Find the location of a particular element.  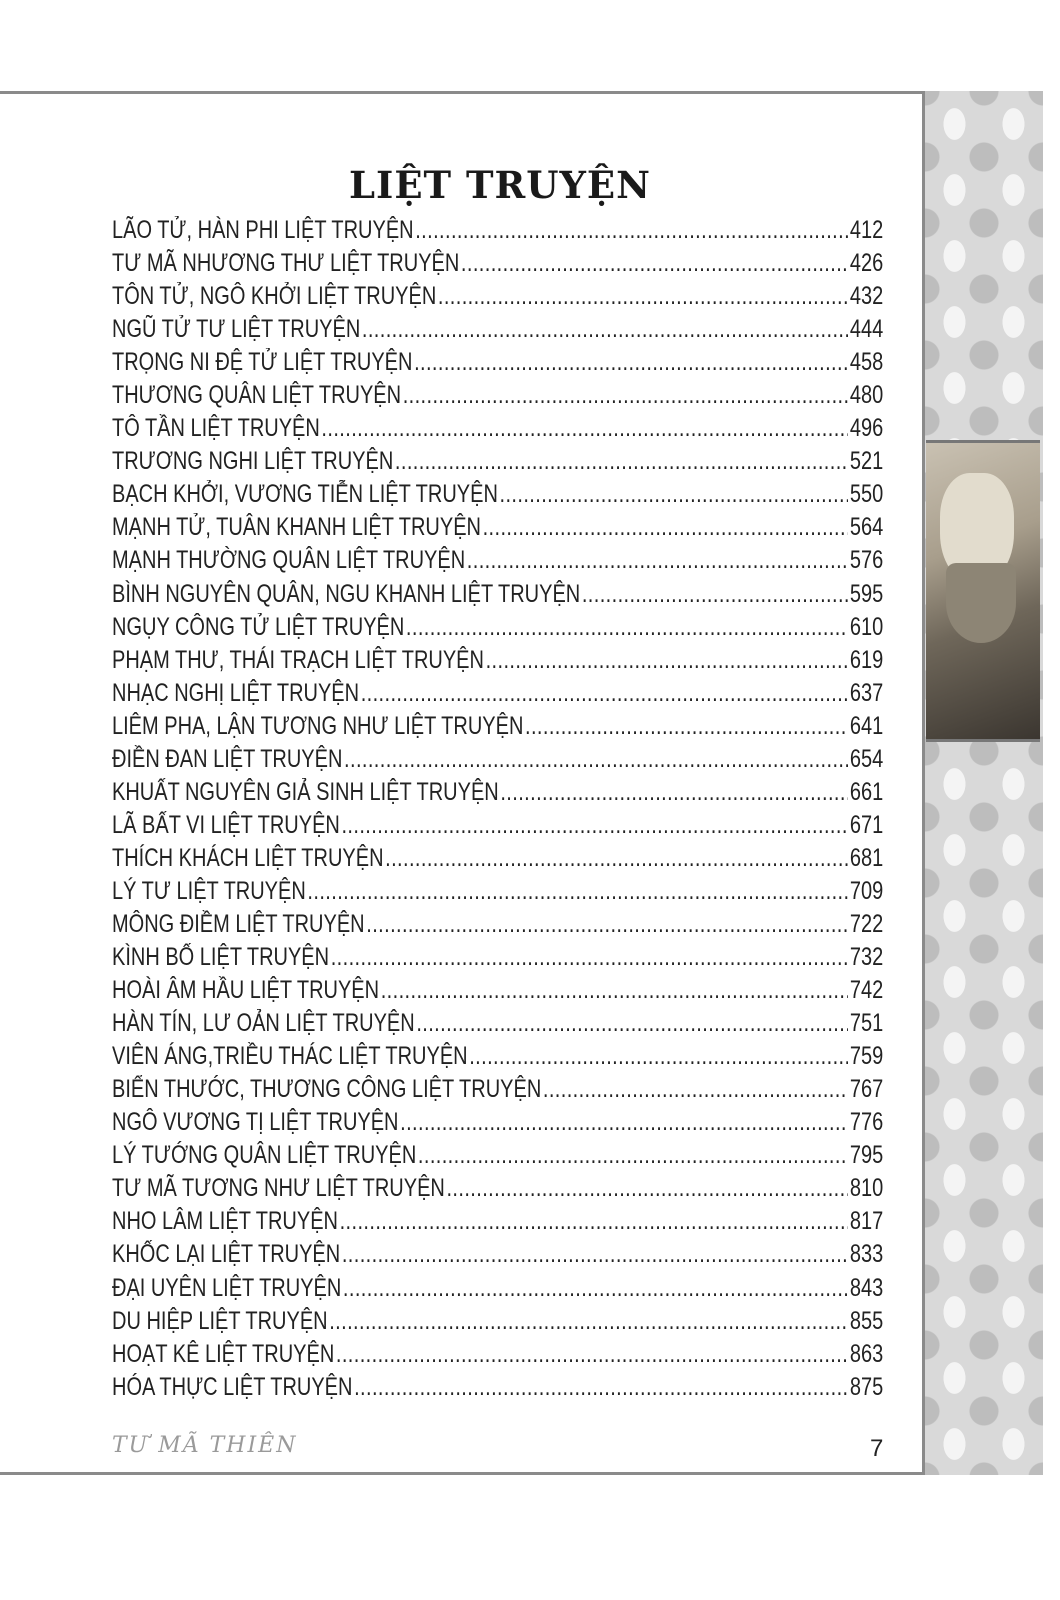

toc-entry-title: TƯ MÃ NHƯƠNG THƯ LIỆT TRUYỆN is located at coordinates (286, 263).